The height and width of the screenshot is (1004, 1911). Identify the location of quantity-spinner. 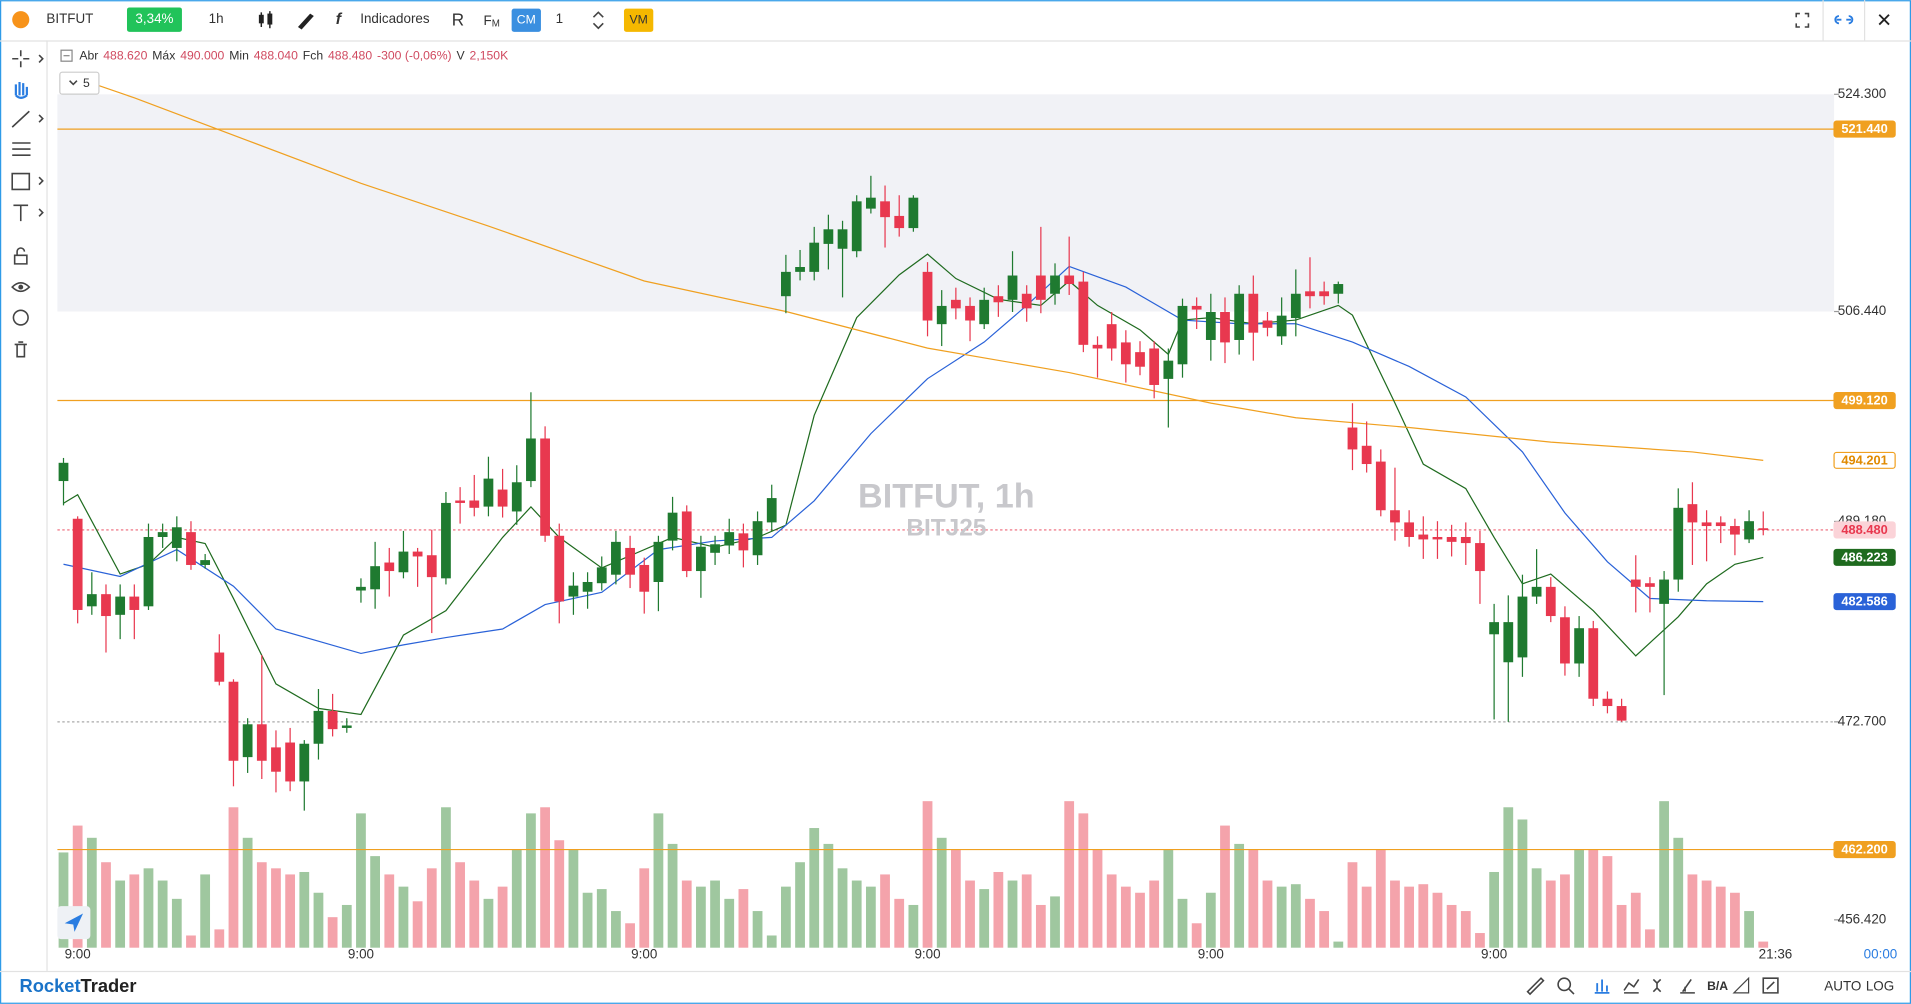
(598, 20).